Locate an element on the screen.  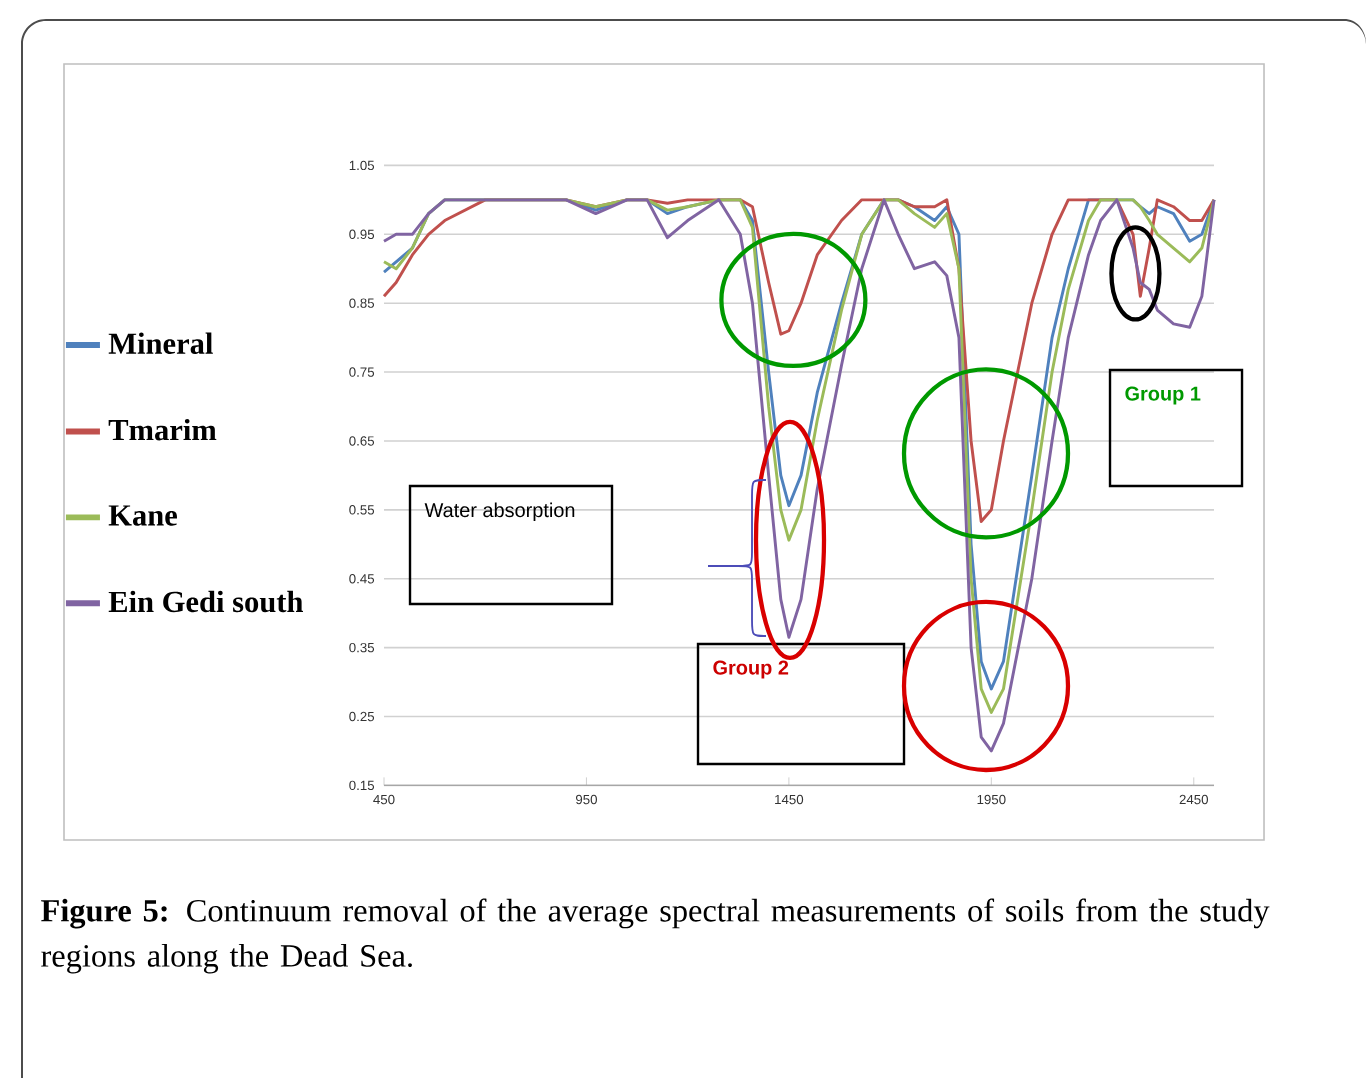
legend-label: Ein Gedi south is located at coordinates (206, 601).